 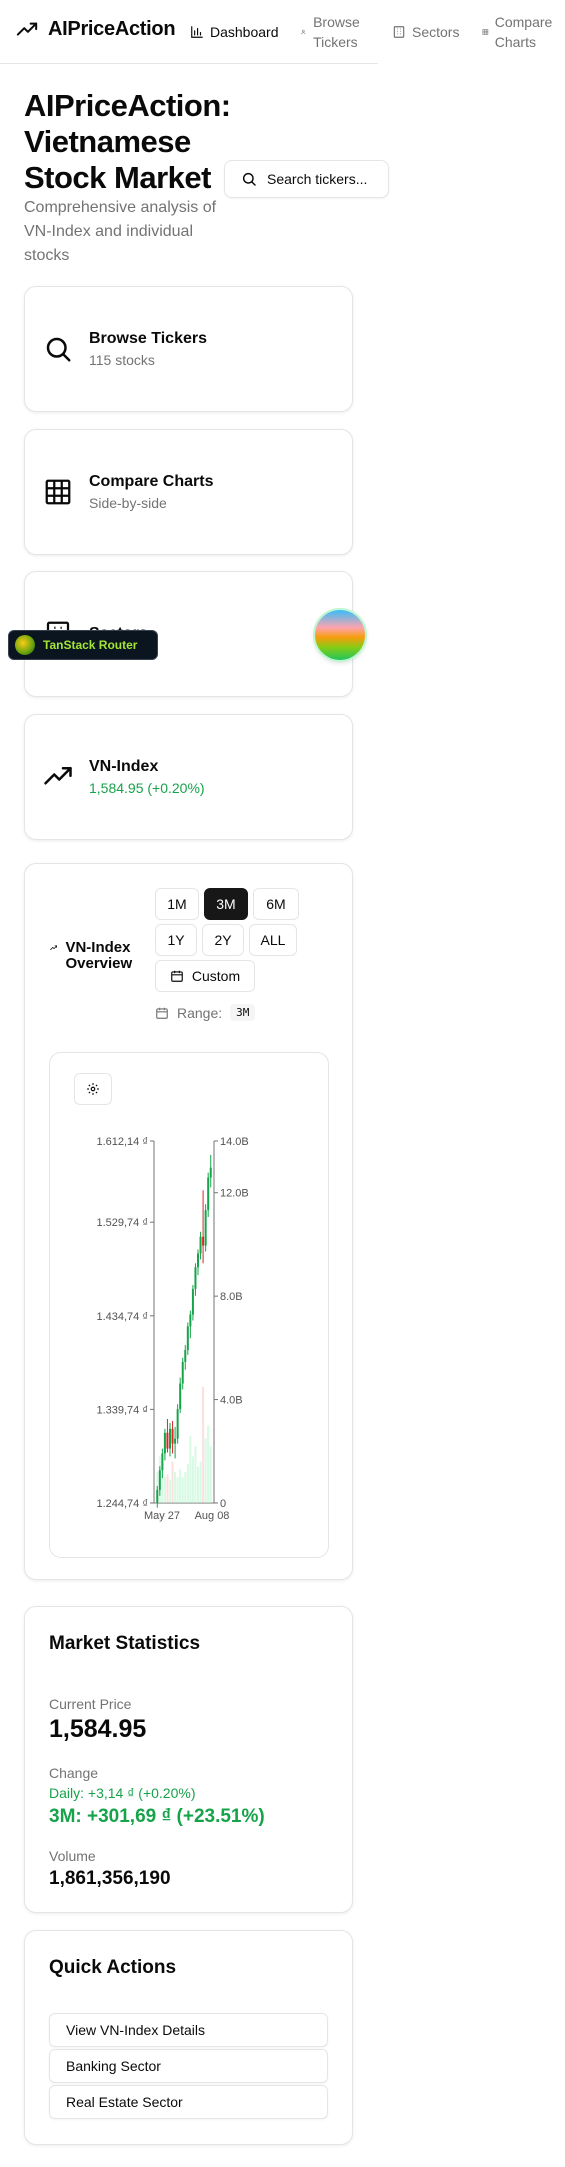 I want to click on volume-tick-label: 4.0B, so click(x=231, y=1401).